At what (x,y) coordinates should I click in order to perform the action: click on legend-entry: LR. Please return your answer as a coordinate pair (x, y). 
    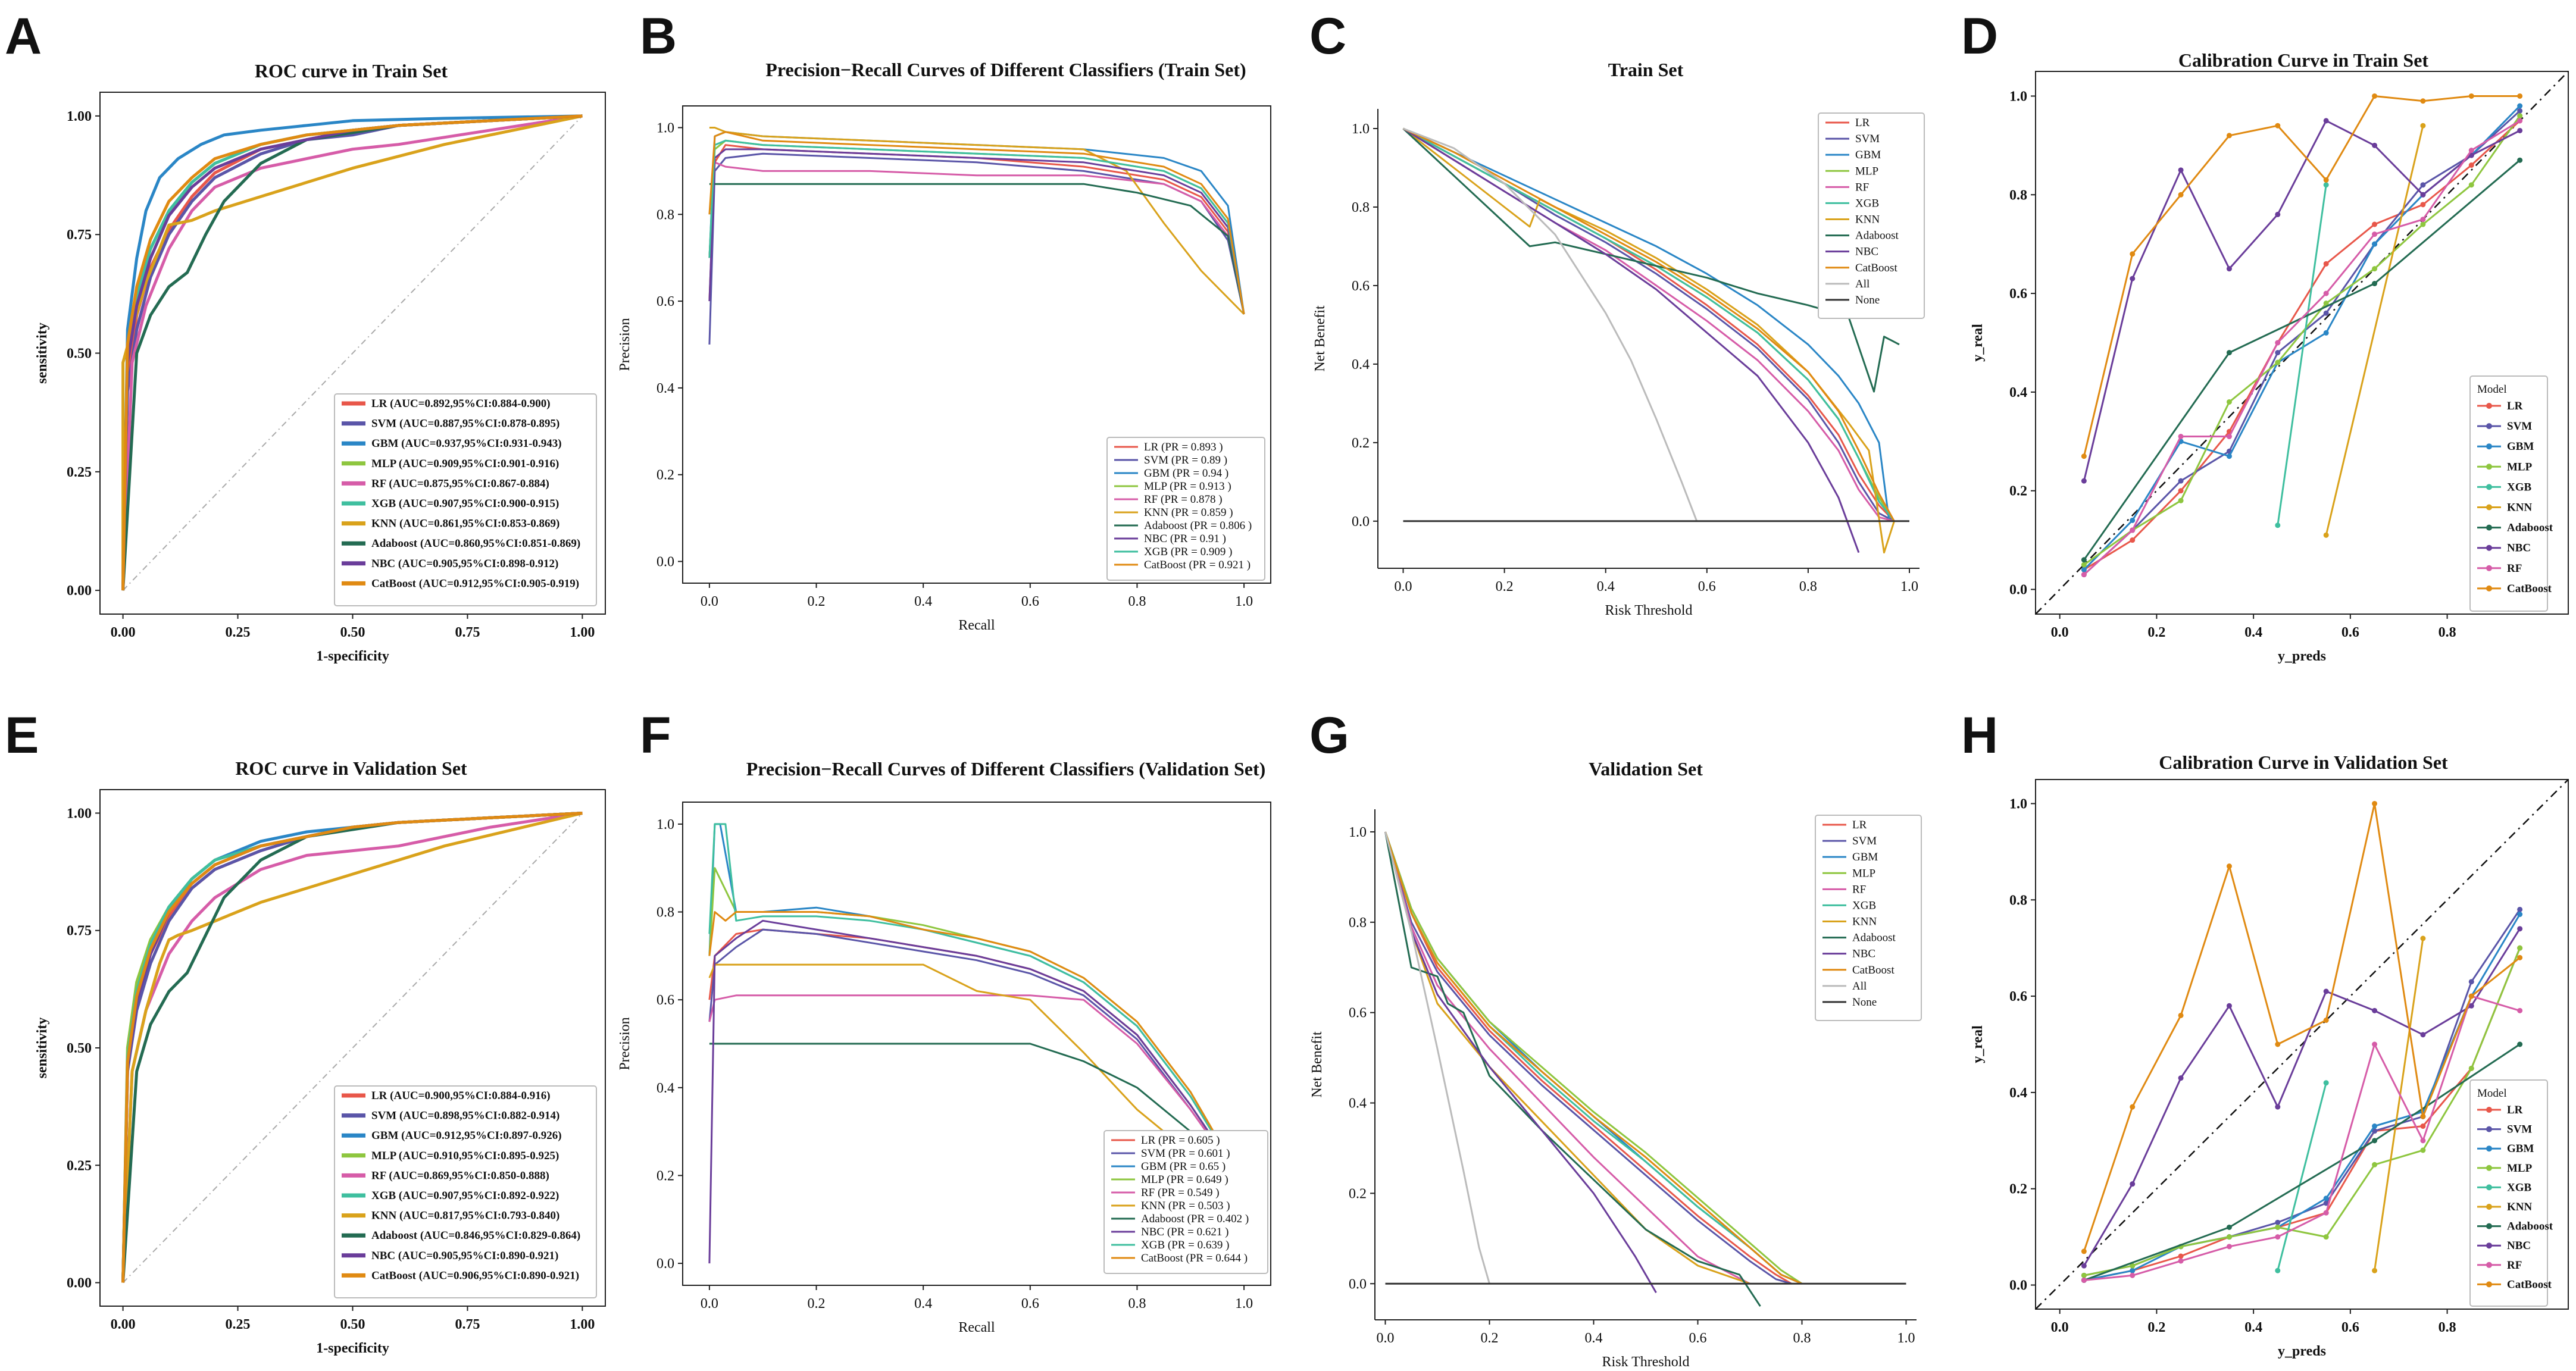
    Looking at the image, I should click on (2515, 406).